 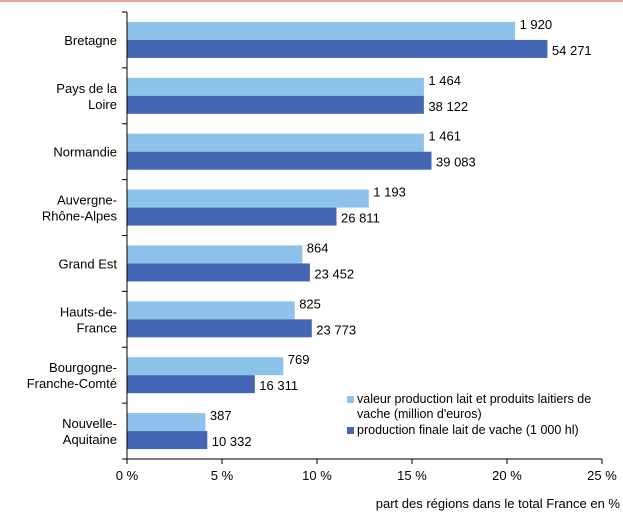 What do you see at coordinates (334, 273) in the screenshot?
I see `data-label-production: 23 452` at bounding box center [334, 273].